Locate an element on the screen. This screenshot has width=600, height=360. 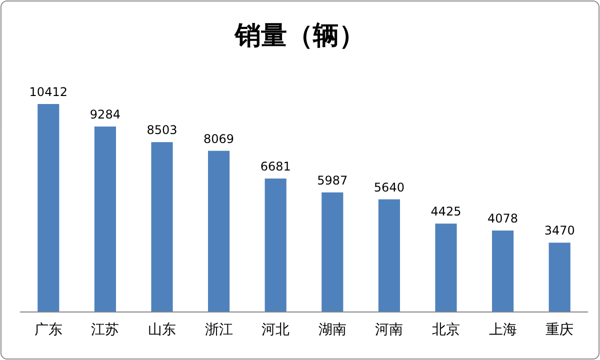
data-label: 5640 is located at coordinates (389, 187).